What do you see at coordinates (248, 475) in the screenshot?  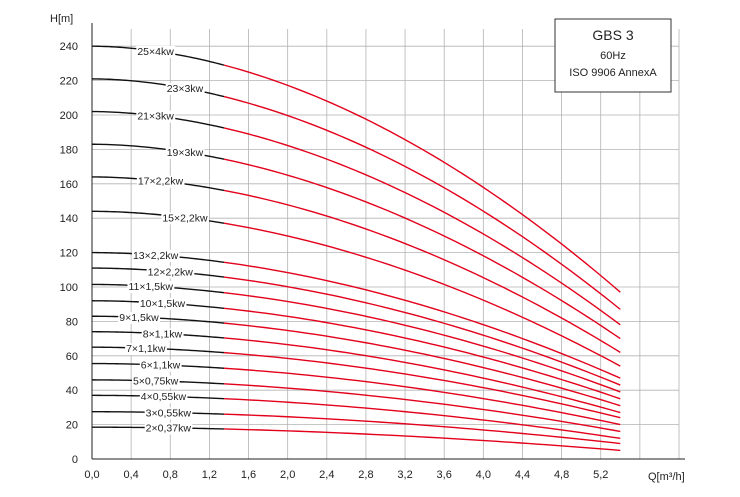 I see `x-tick-label: 1,6` at bounding box center [248, 475].